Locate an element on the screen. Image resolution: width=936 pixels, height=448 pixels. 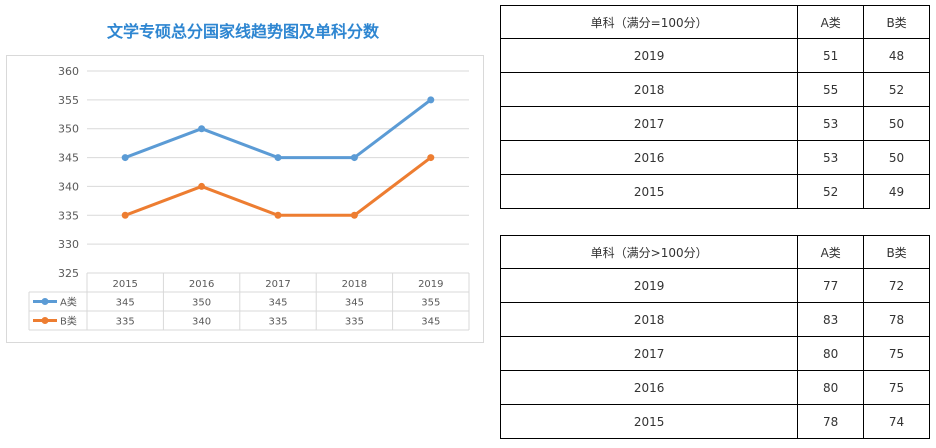
b-score-cell: 74 is located at coordinates (896, 421).